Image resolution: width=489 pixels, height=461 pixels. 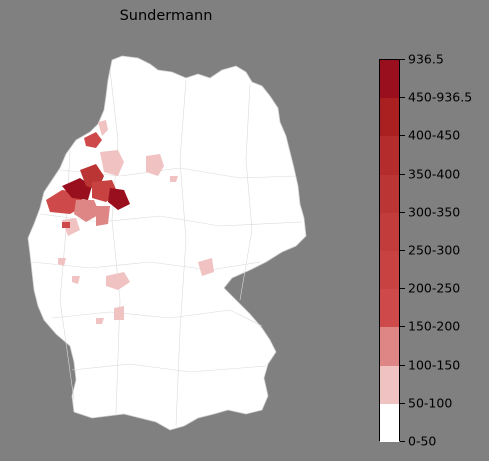 I want to click on map-title: Sundermann, so click(x=166, y=16).